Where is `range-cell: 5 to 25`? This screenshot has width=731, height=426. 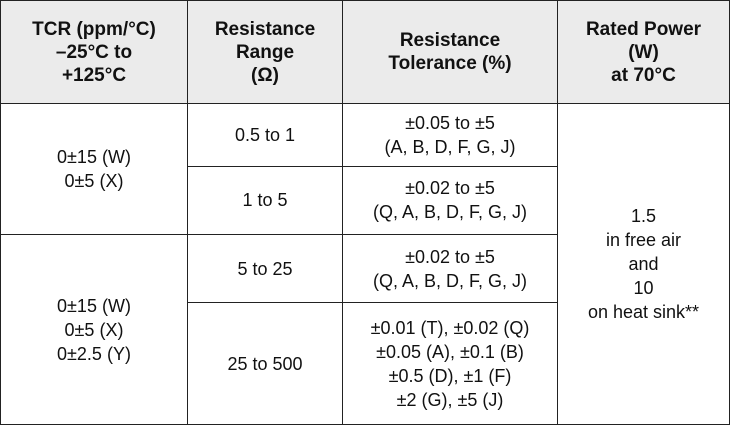
range-cell: 5 to 25 is located at coordinates (265, 269).